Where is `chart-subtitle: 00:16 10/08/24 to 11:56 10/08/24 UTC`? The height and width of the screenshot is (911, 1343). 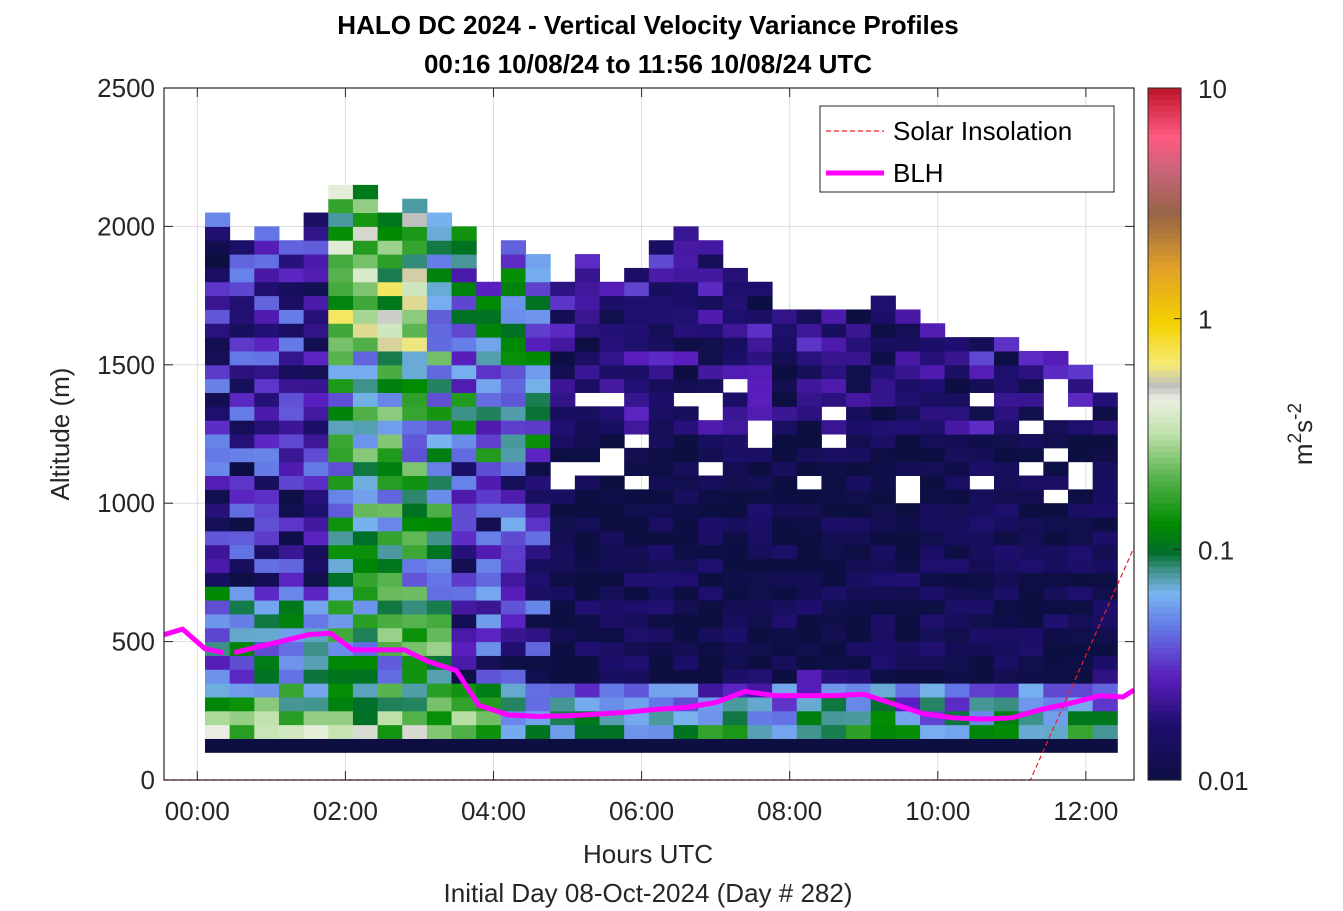
chart-subtitle: 00:16 10/08/24 to 11:56 10/08/24 UTC is located at coordinates (648, 64).